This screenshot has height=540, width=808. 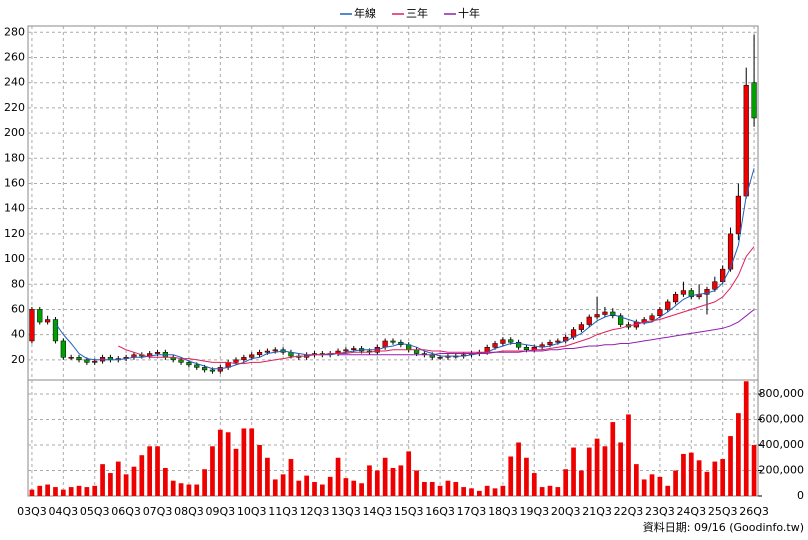 I want to click on x-tick-label: 23Q3, so click(x=660, y=511).